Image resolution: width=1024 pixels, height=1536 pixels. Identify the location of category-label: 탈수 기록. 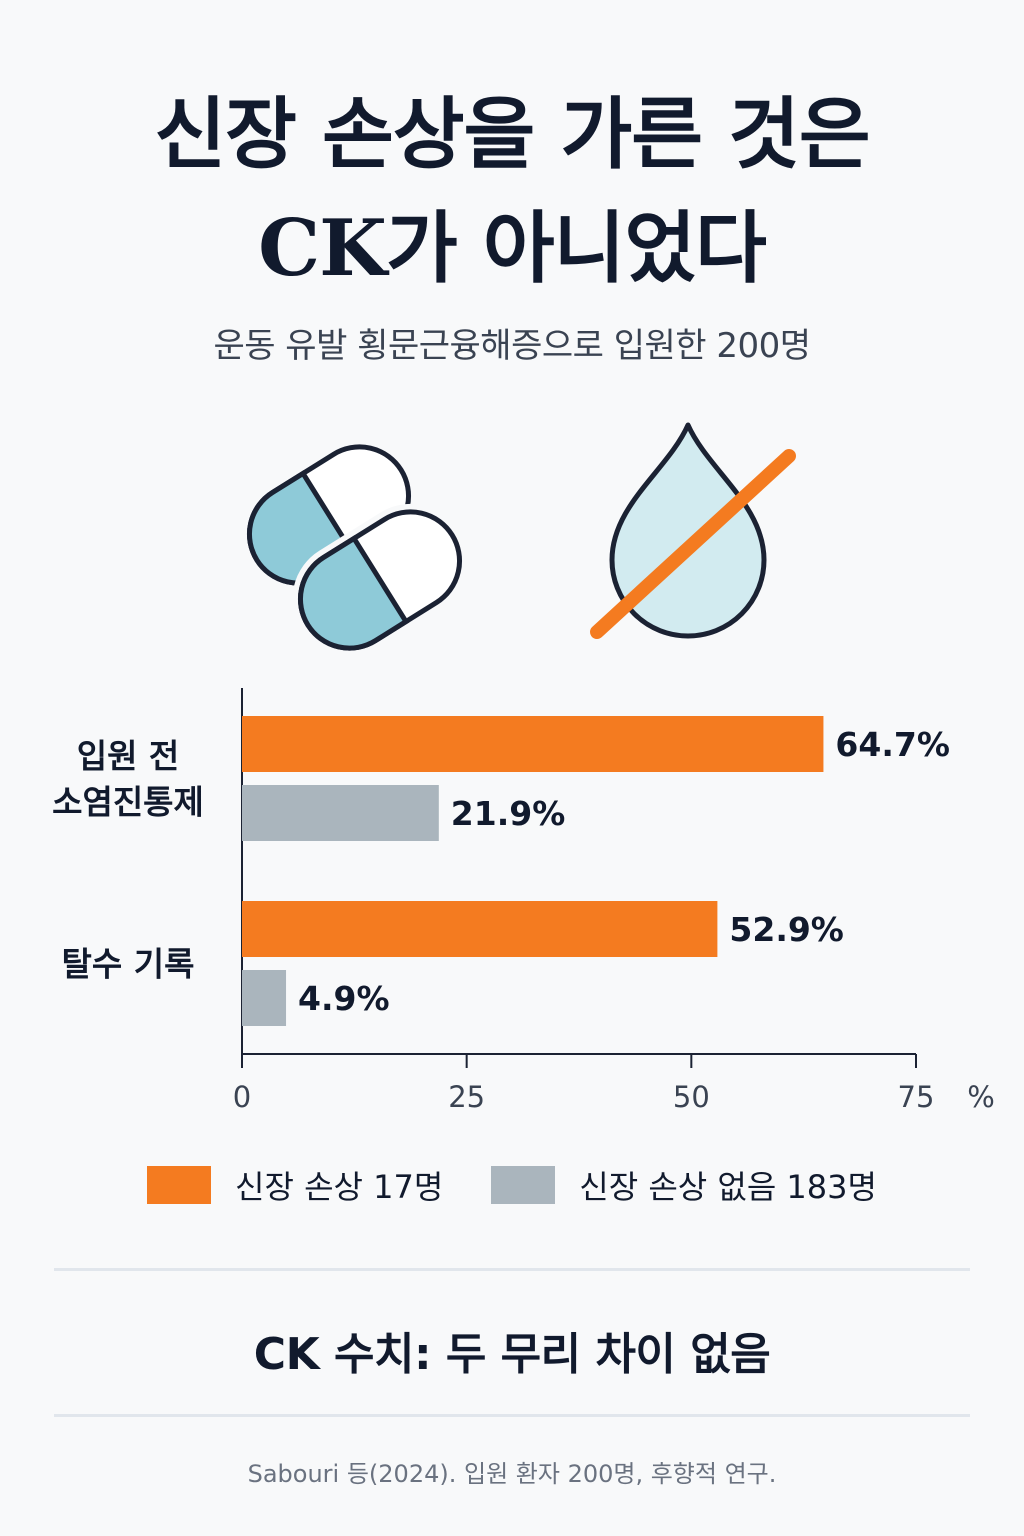
(128, 964).